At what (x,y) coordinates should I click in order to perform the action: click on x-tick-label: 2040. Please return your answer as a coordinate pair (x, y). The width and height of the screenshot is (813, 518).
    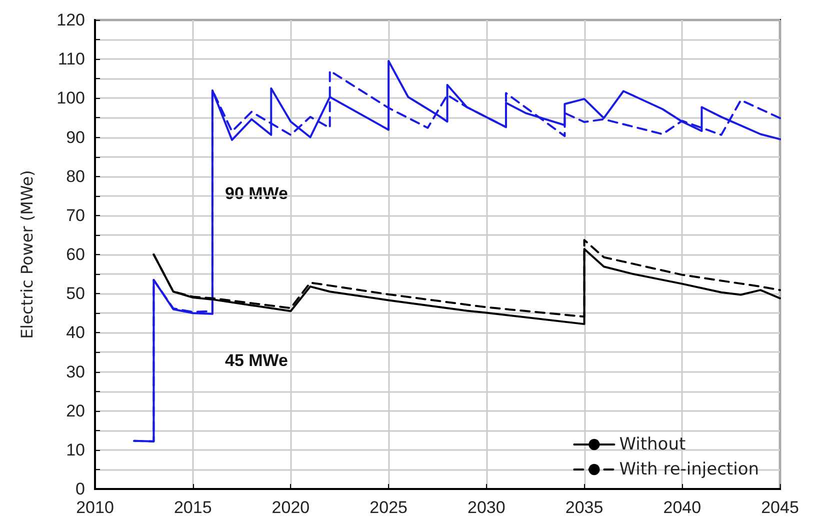
    Looking at the image, I should click on (682, 507).